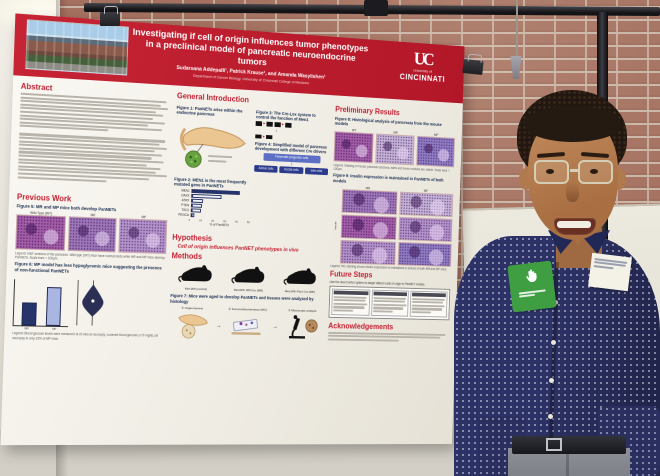 This screenshot has height=476, width=660. Describe the element at coordinates (353, 147) in the screenshot. I see `fig8-histology-wt` at that location.